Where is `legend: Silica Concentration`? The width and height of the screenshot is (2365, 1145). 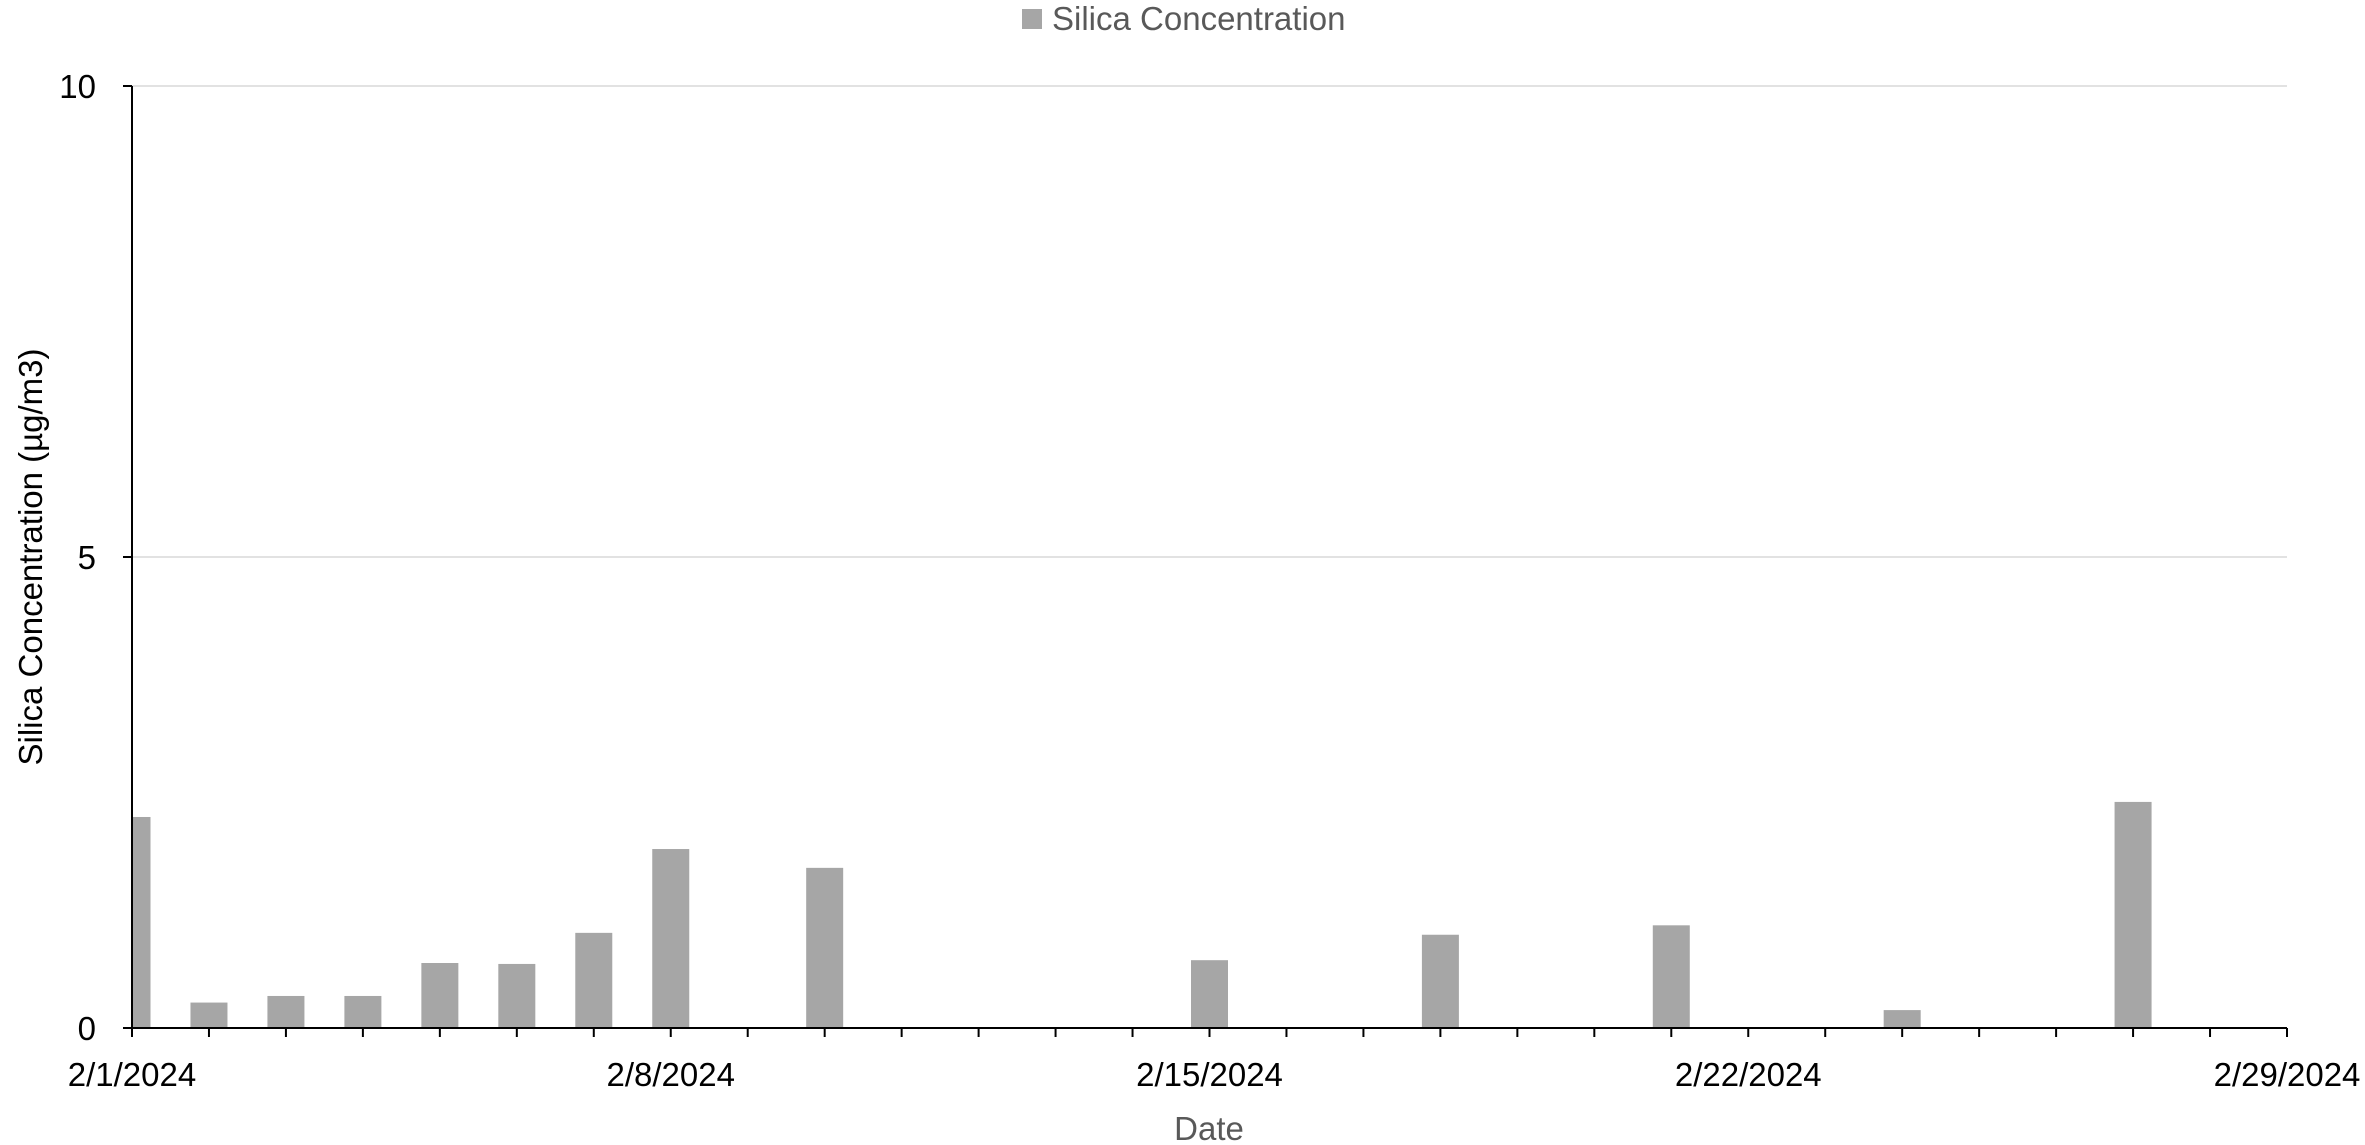 legend: Silica Concentration is located at coordinates (1184, 18).